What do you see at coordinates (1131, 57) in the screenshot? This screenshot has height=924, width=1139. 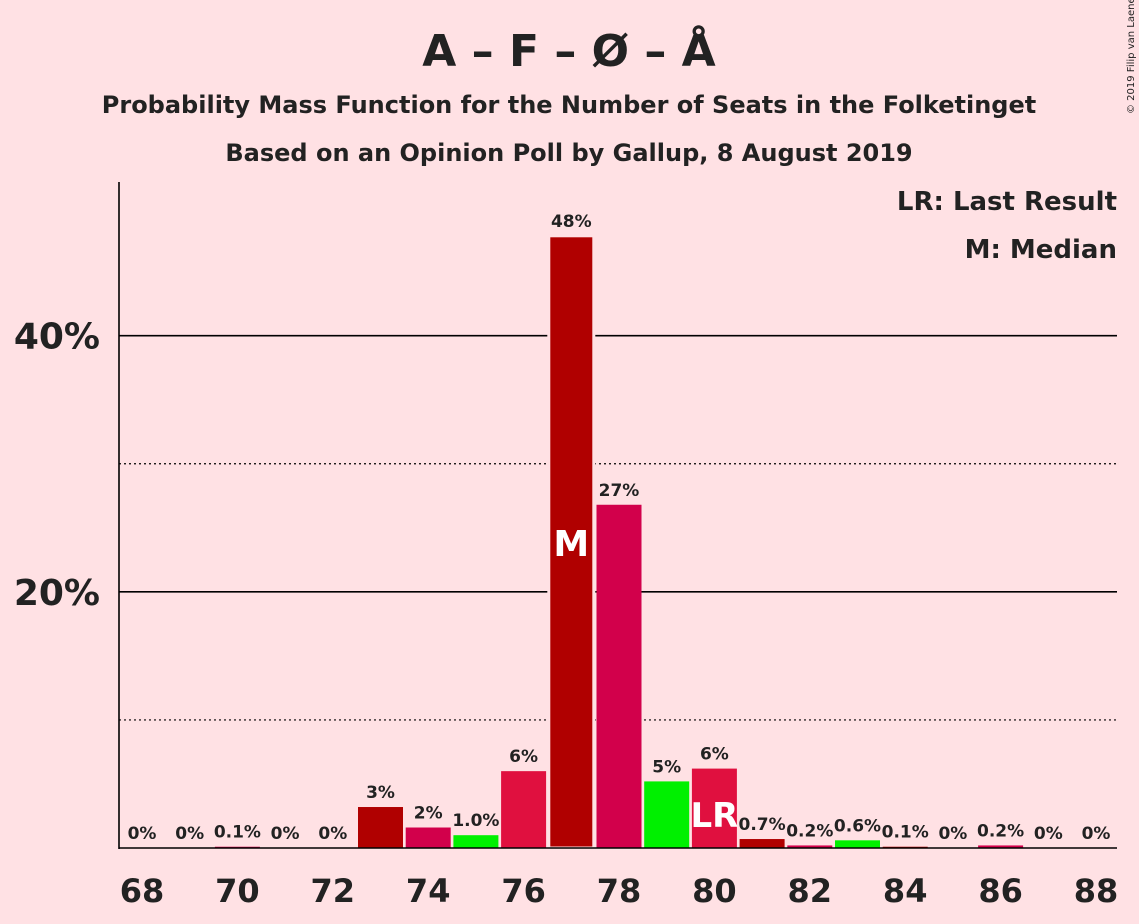 I see `copyright-text: © 2019 Filip van Laenen` at bounding box center [1131, 57].